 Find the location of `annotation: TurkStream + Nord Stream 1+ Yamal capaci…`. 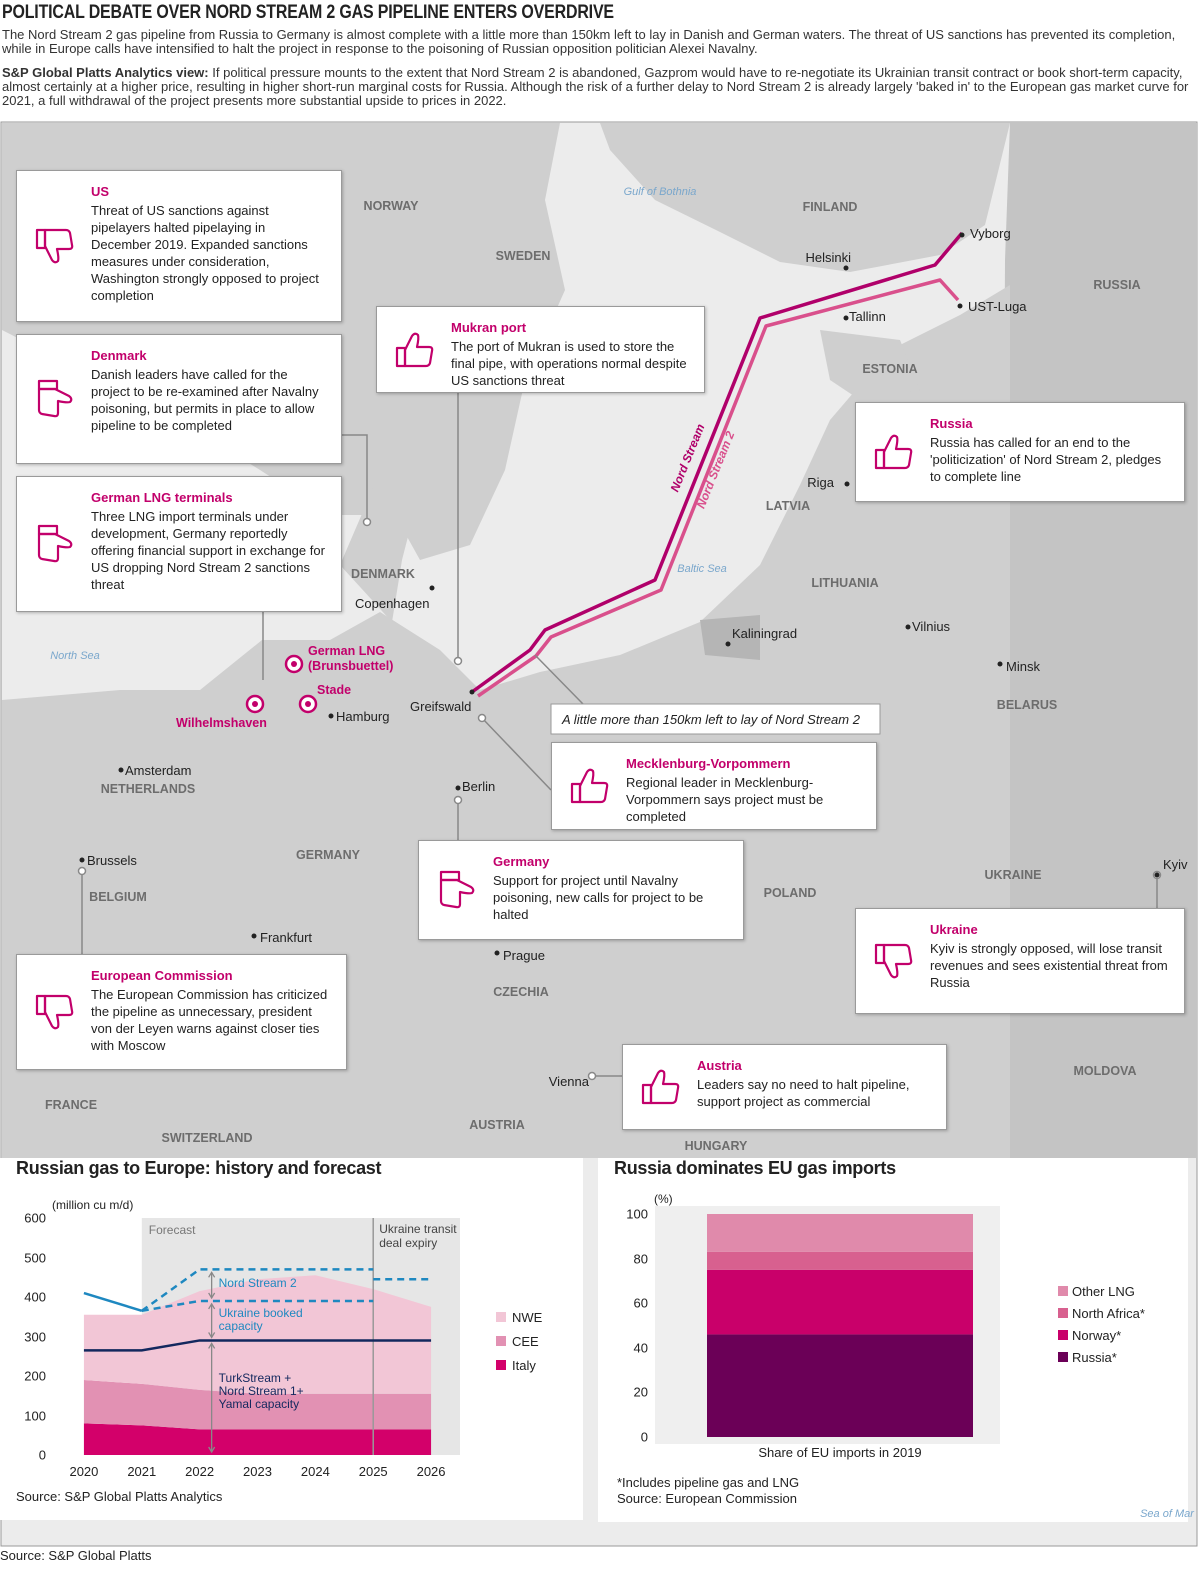

annotation: TurkStream + Nord Stream 1+ Yamal capaci… is located at coordinates (261, 1391).